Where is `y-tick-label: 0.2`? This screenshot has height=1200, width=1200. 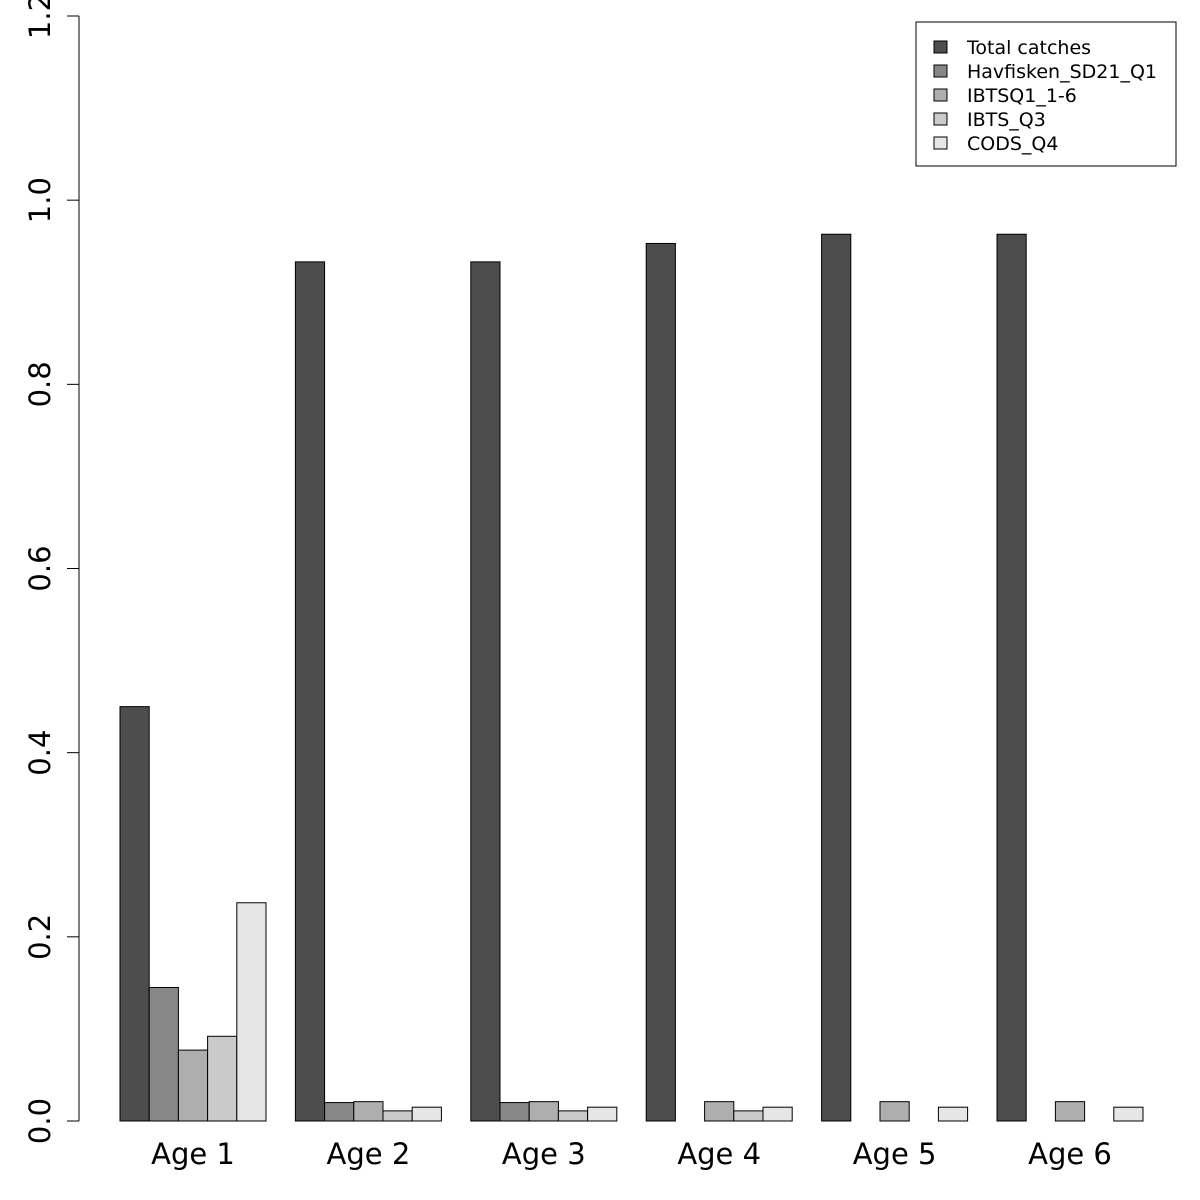 y-tick-label: 0.2 is located at coordinates (40, 937).